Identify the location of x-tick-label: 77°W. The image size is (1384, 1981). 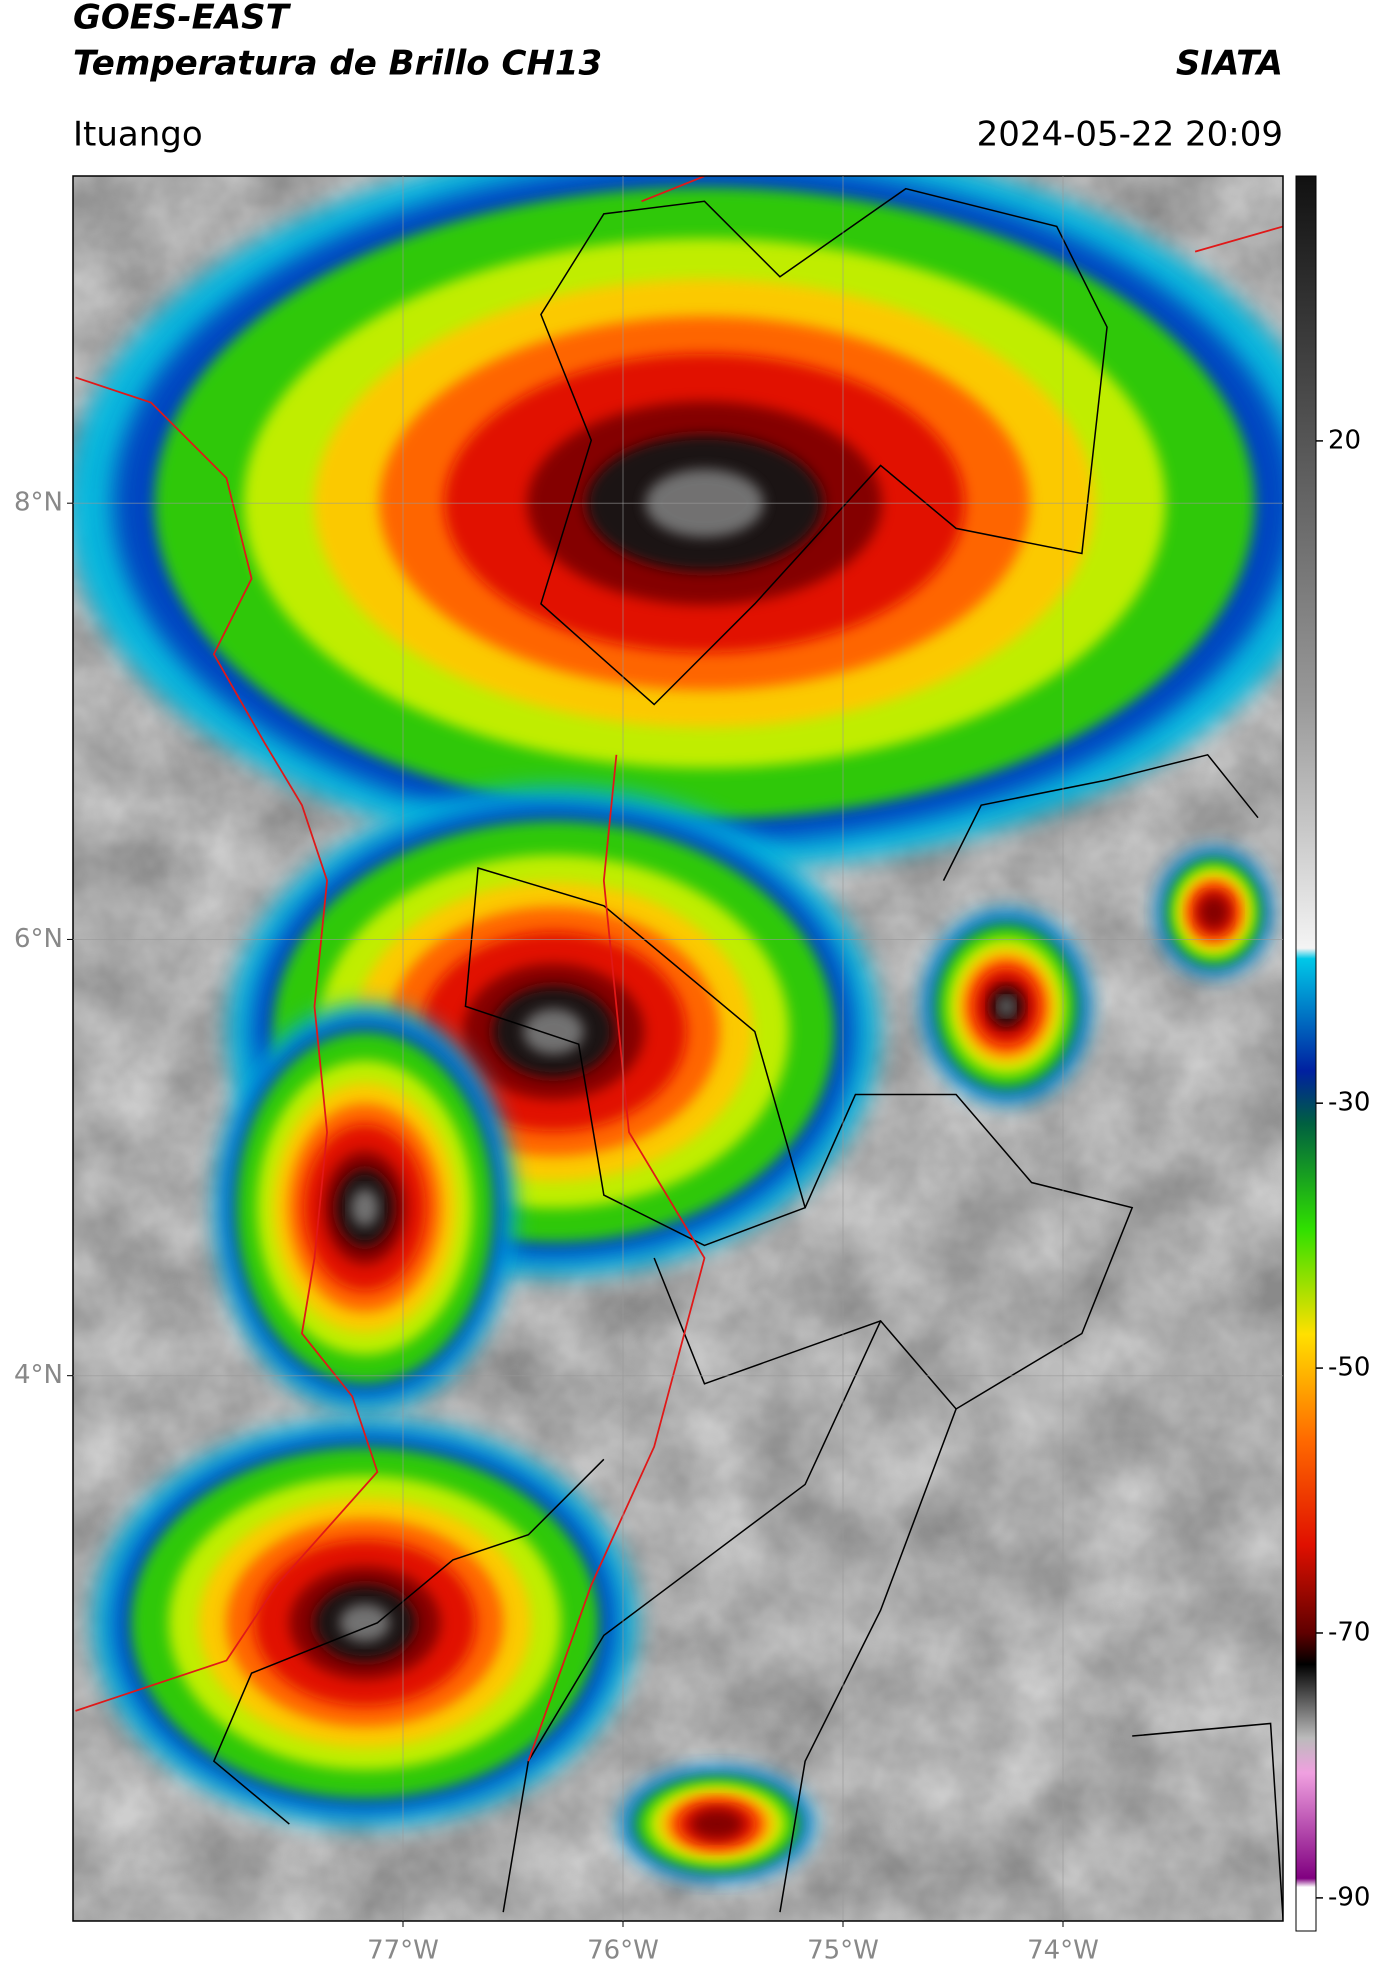
(403, 1951).